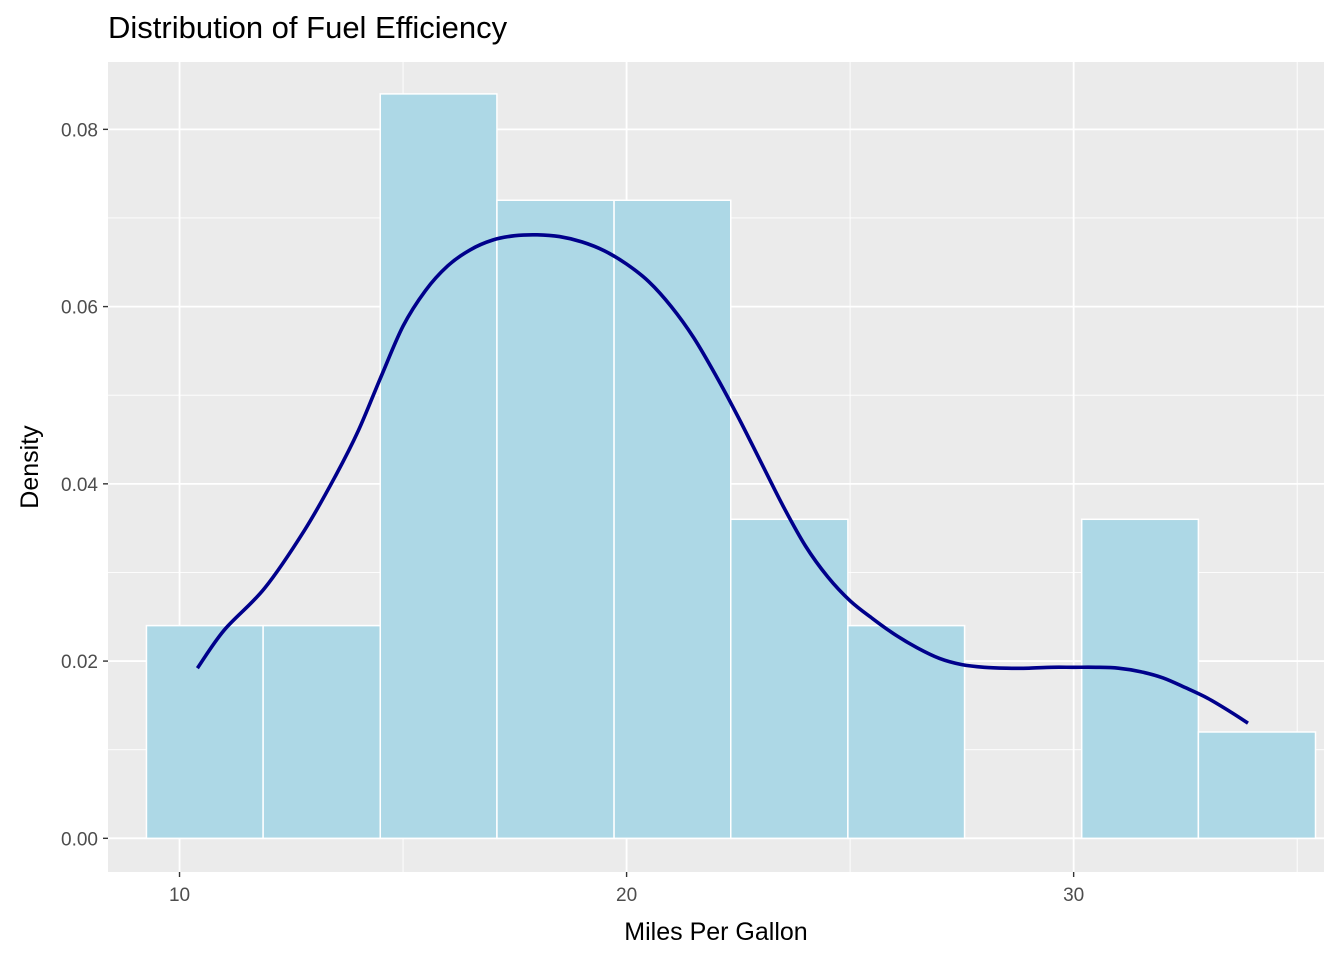  I want to click on x-axis: 10 20 30, so click(626, 889).